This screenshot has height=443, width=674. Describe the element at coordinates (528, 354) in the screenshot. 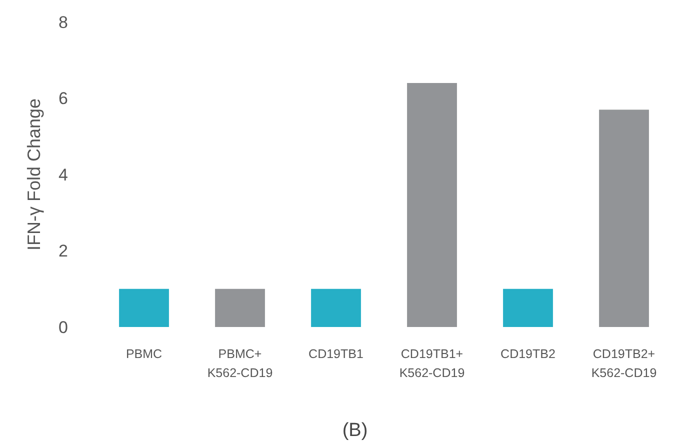

I see `x-tick-label: CD19TB2` at that location.